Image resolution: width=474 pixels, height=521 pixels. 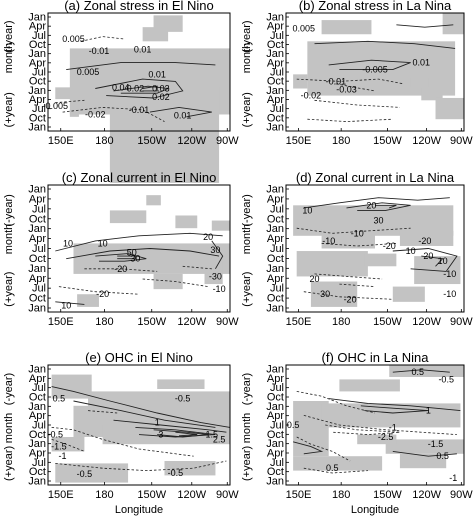 What do you see at coordinates (215, 276) in the screenshot?
I see `contour-label: -30` at bounding box center [215, 276].